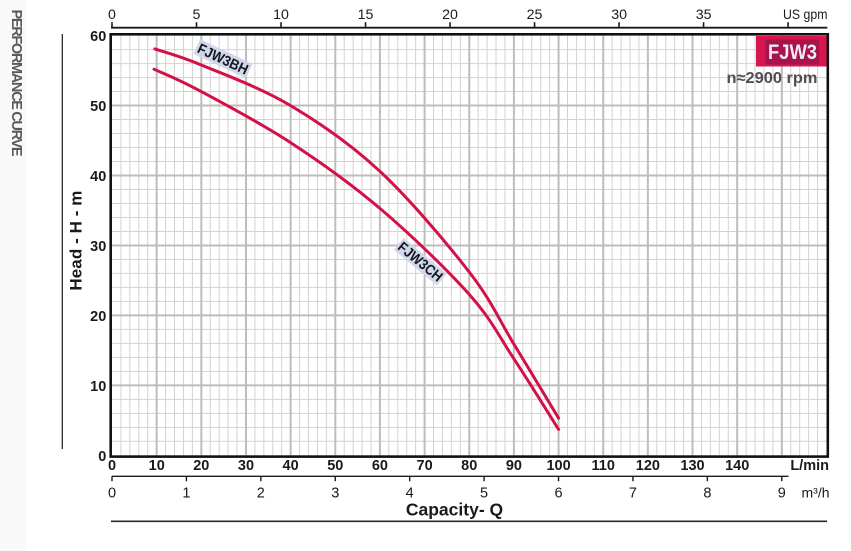 The image size is (851, 551). What do you see at coordinates (648, 466) in the screenshot?
I see `svg-text: 120` at bounding box center [648, 466].